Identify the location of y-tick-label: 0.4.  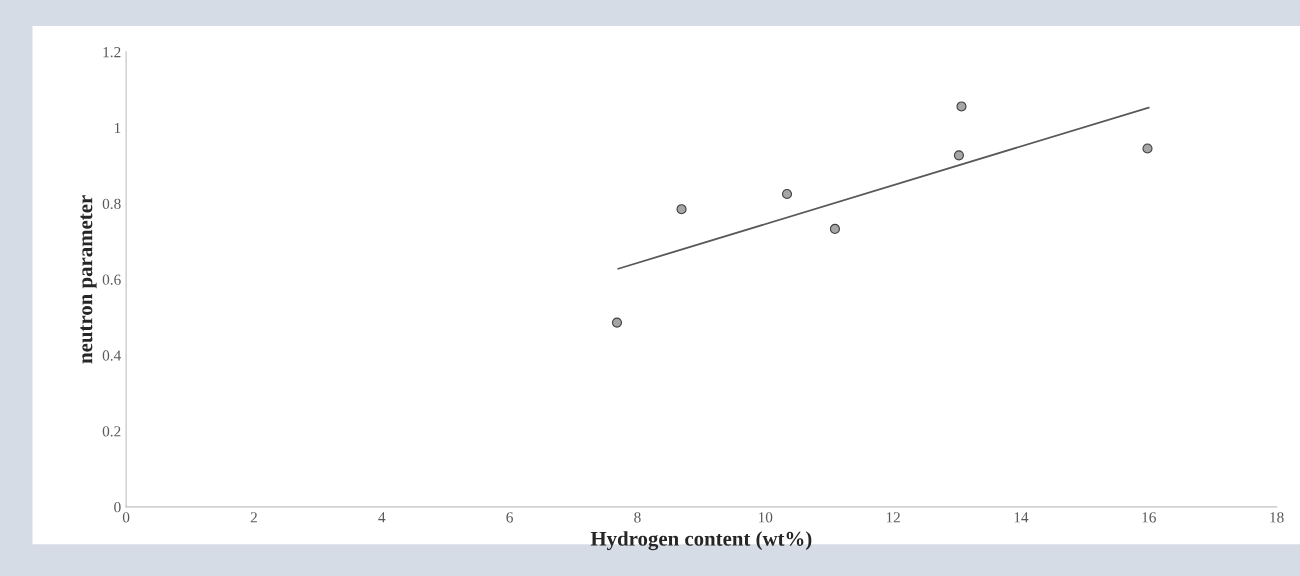
(111, 355).